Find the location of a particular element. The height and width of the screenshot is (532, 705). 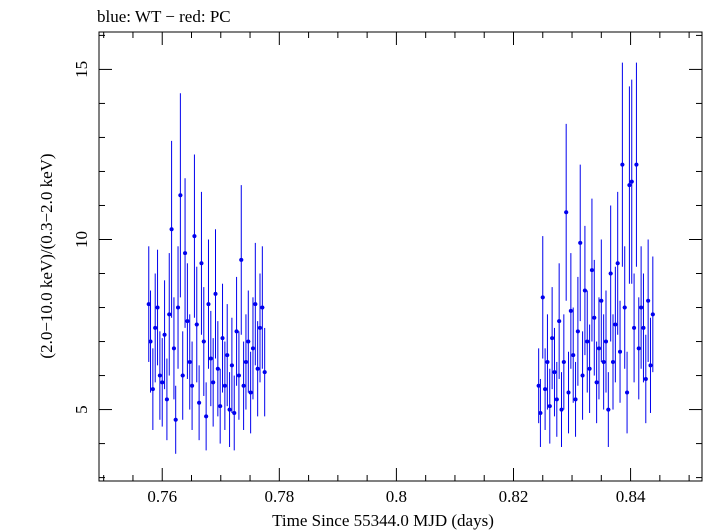

chart-title: blue: WT − red: PC is located at coordinates (164, 16).